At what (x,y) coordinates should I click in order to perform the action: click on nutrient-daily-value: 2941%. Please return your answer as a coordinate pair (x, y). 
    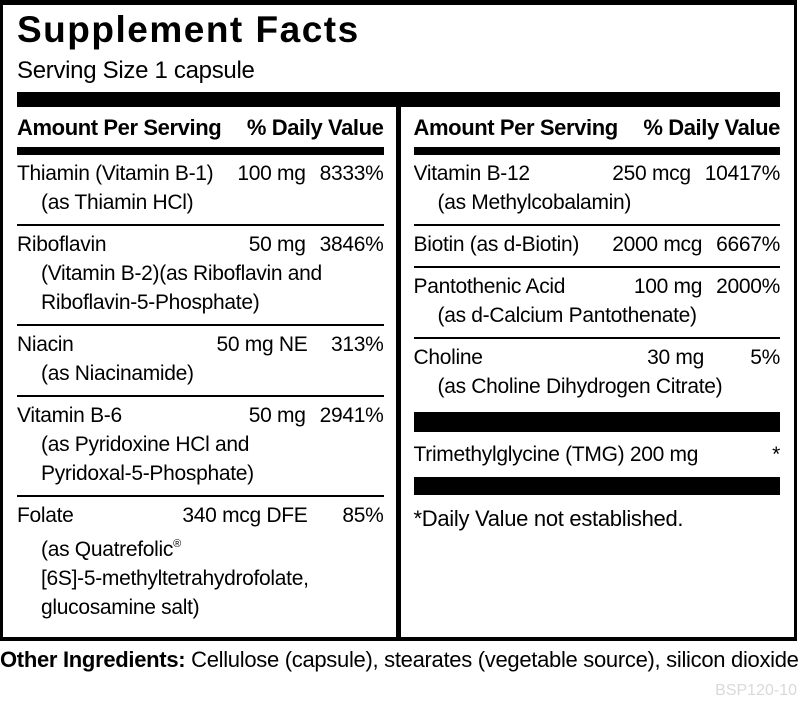
    Looking at the image, I should click on (351, 415).